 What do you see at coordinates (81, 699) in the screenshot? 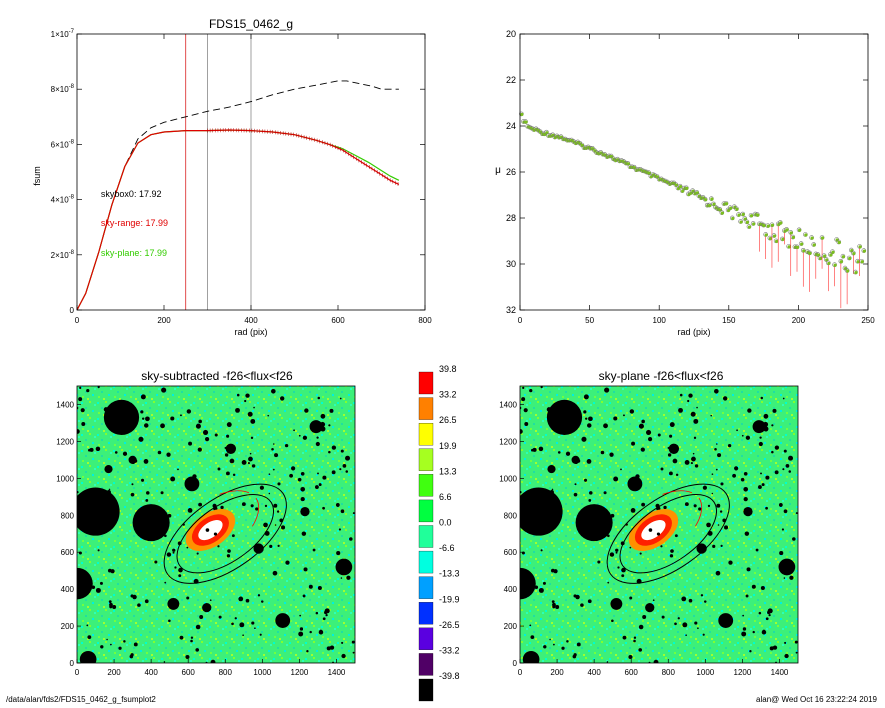
I see `footer-file-path: /data/alan/fds2/FDS15_0462_g_fsumplot2` at bounding box center [81, 699].